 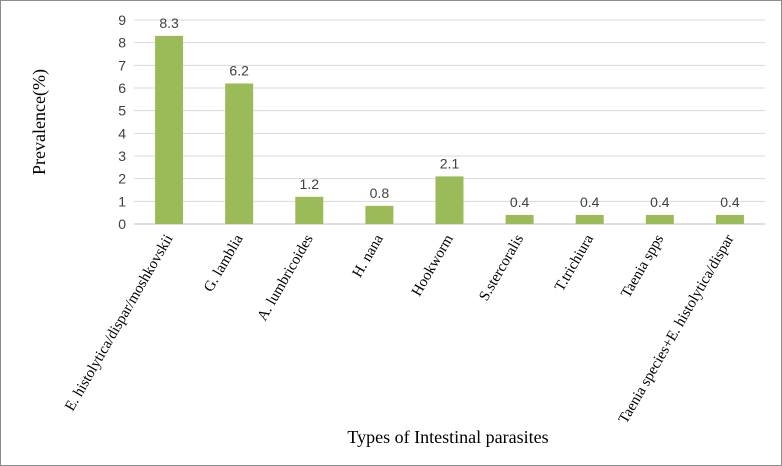 What do you see at coordinates (122, 88) in the screenshot?
I see `y-tick-label: 6` at bounding box center [122, 88].